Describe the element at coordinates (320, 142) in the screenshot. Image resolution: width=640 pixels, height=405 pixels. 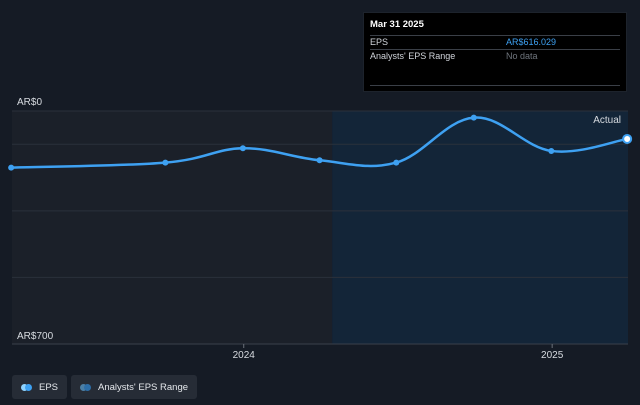
I see `eps-series-points` at that location.